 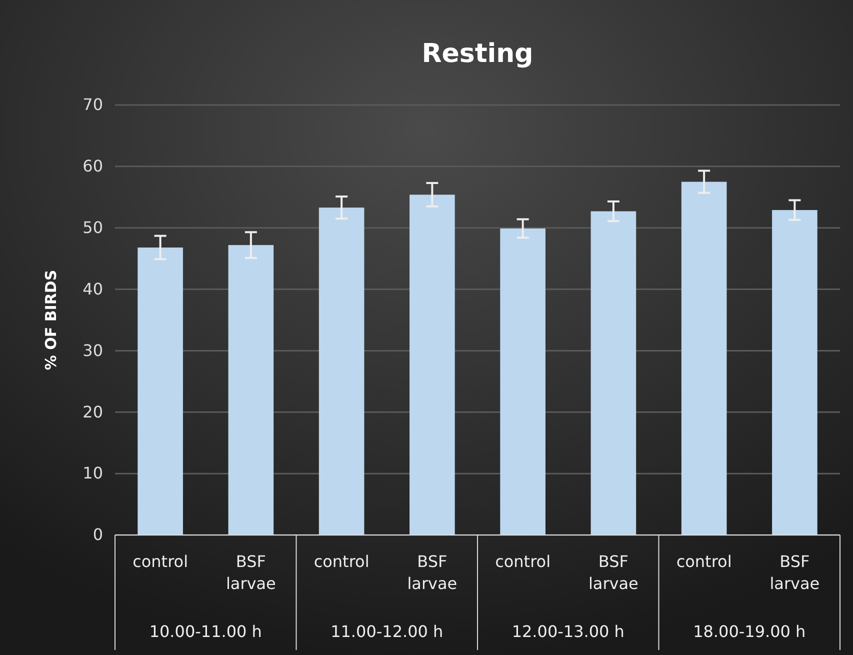 I want to click on y-tick-label: 50, so click(x=92, y=227).